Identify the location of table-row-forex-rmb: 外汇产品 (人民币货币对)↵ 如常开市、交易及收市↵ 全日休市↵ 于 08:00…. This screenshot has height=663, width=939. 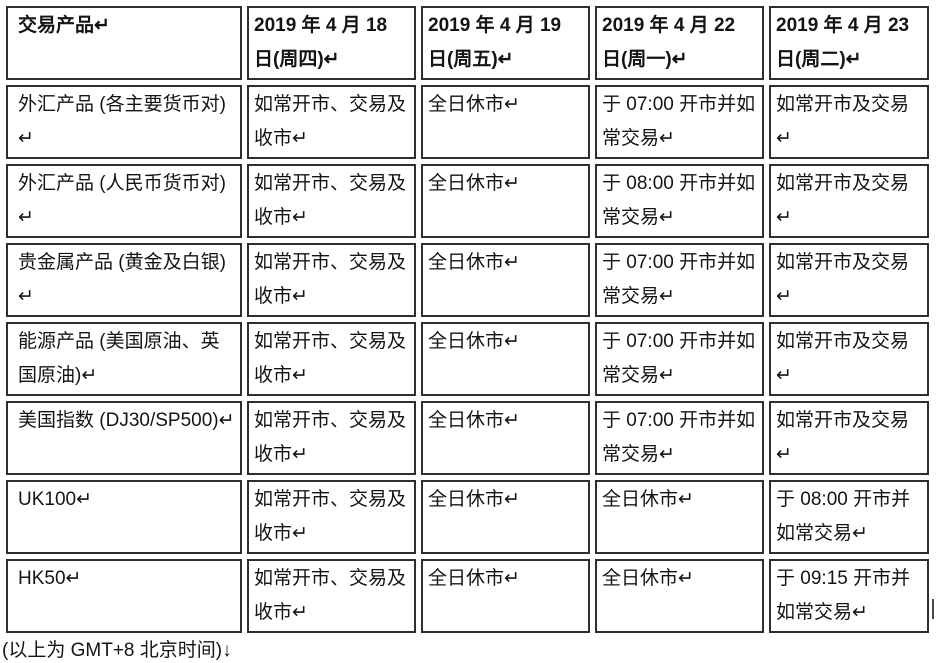
(467, 201).